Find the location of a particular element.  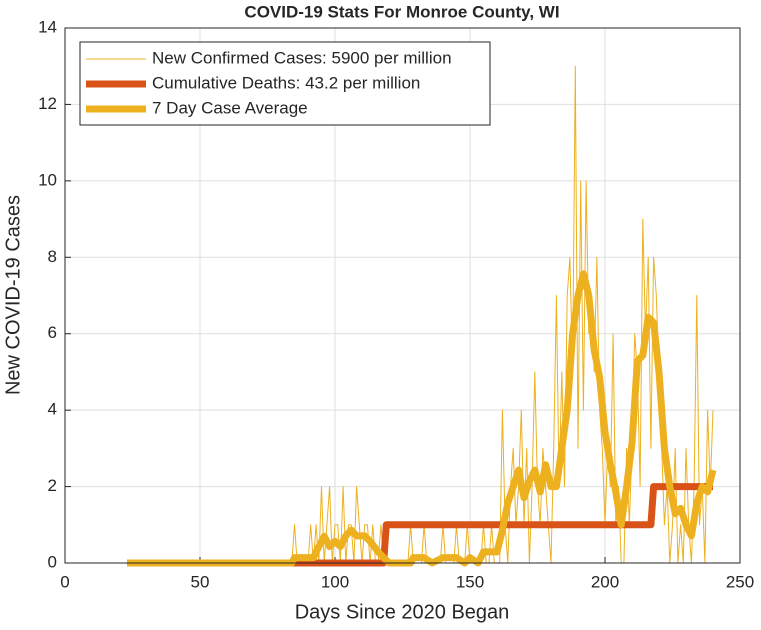

y-tick-label: 14 is located at coordinates (47, 26).